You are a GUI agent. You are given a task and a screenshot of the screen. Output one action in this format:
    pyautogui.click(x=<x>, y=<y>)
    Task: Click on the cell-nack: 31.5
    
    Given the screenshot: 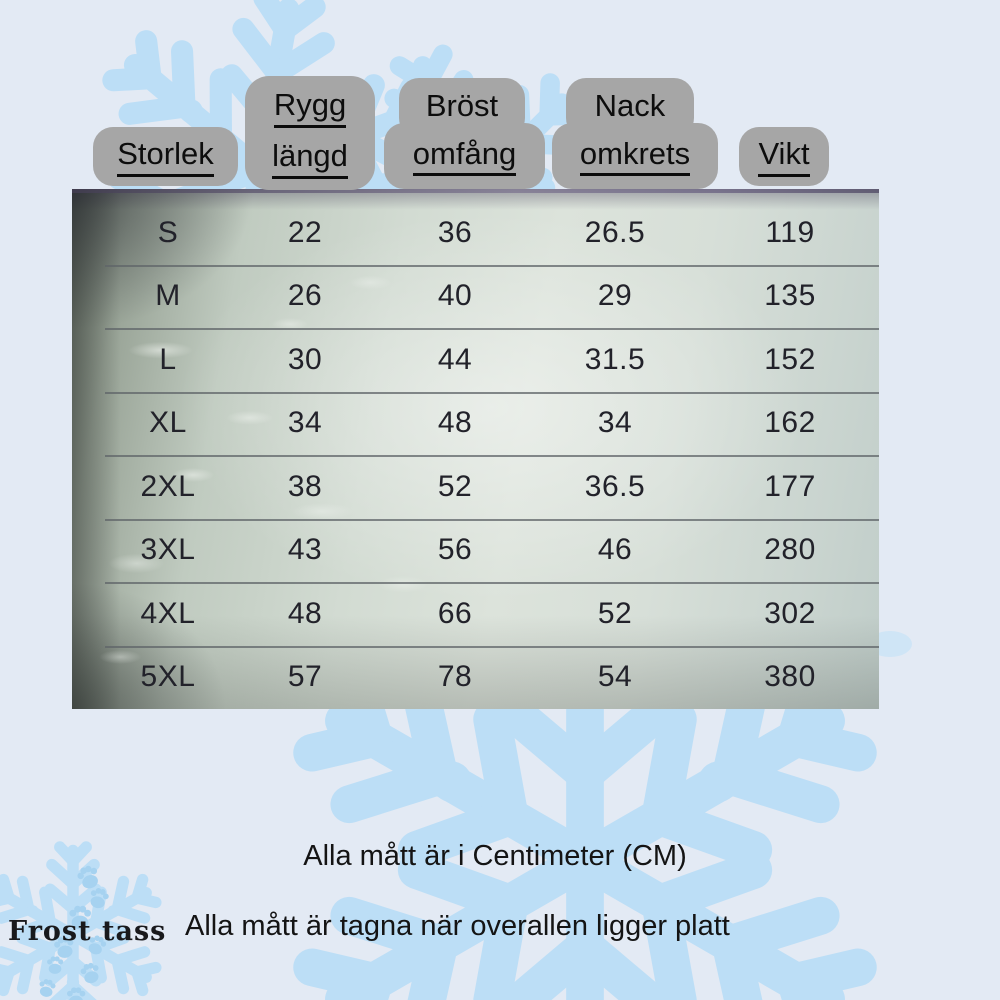 What is the action you would take?
    pyautogui.click(x=615, y=359)
    